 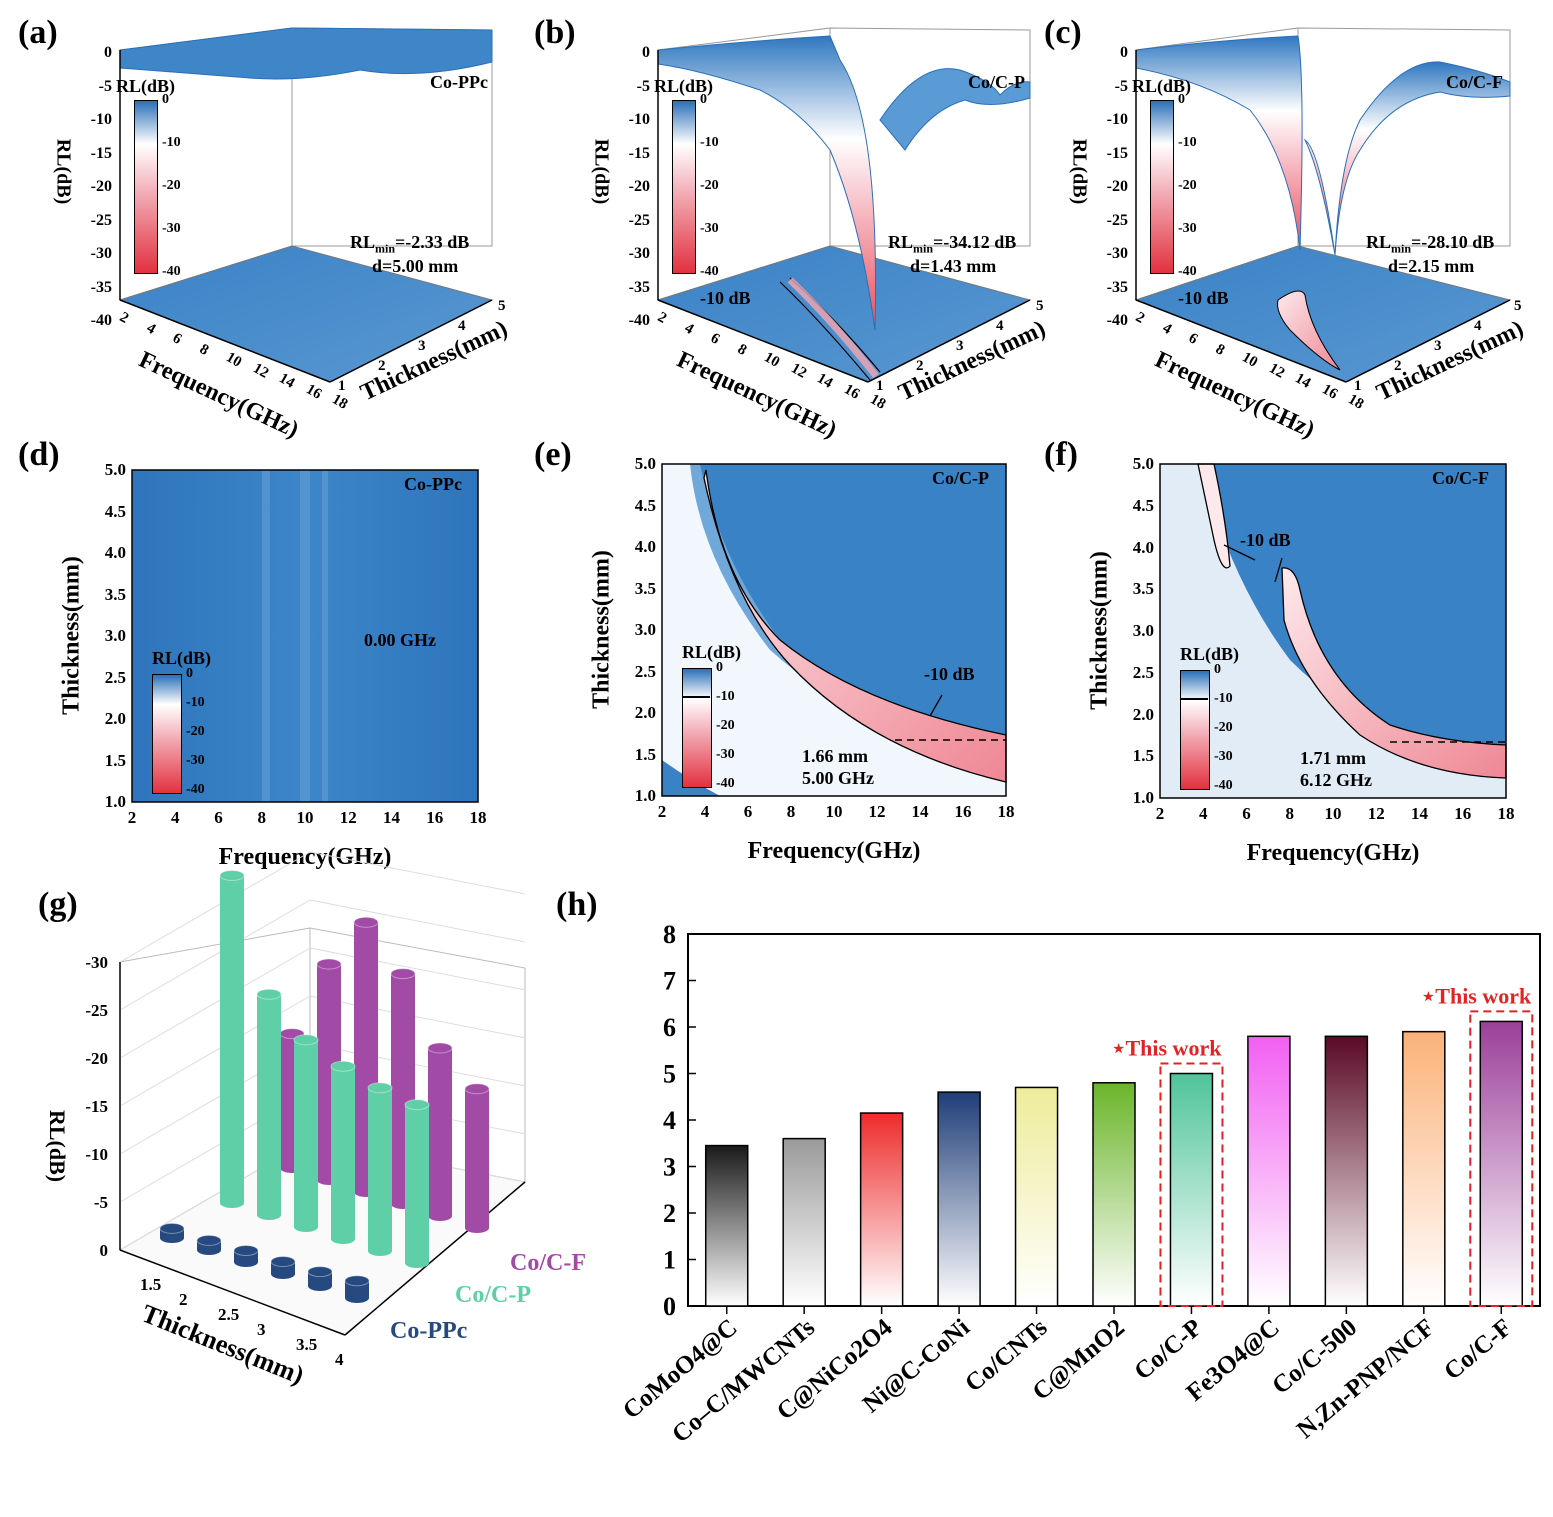 I want to click on this-work-label: ⋆This work, so click(x=1477, y=995).